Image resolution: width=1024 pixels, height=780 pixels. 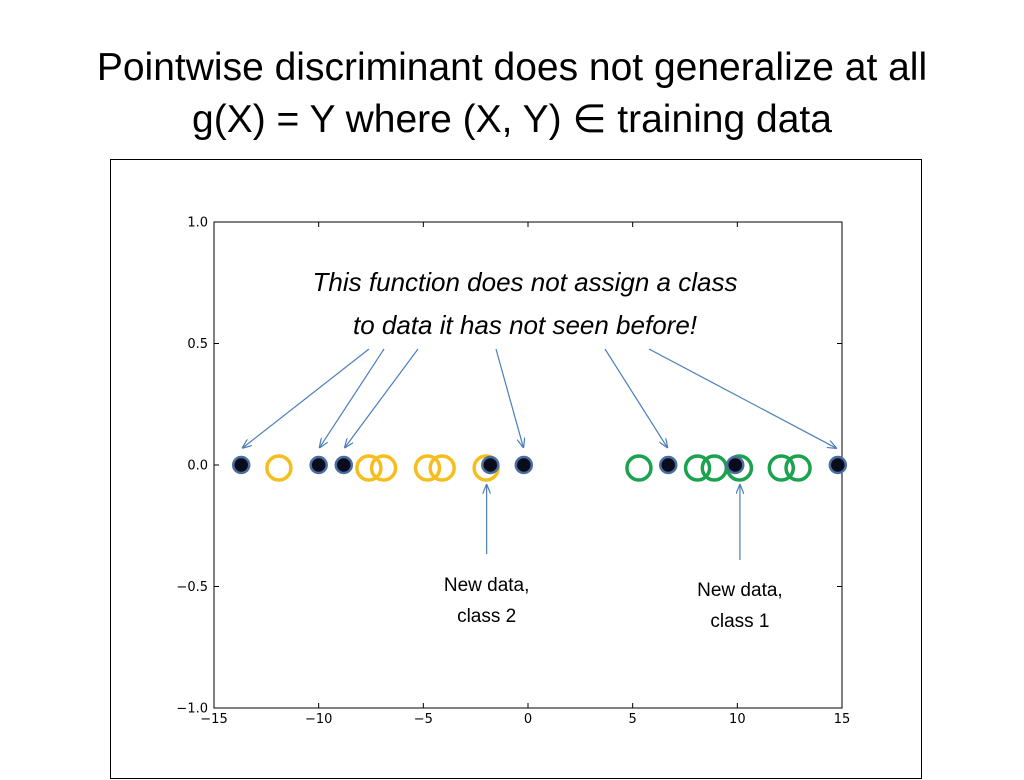 What do you see at coordinates (739, 621) in the screenshot?
I see `new-data-class1-label-2: class 1` at bounding box center [739, 621].